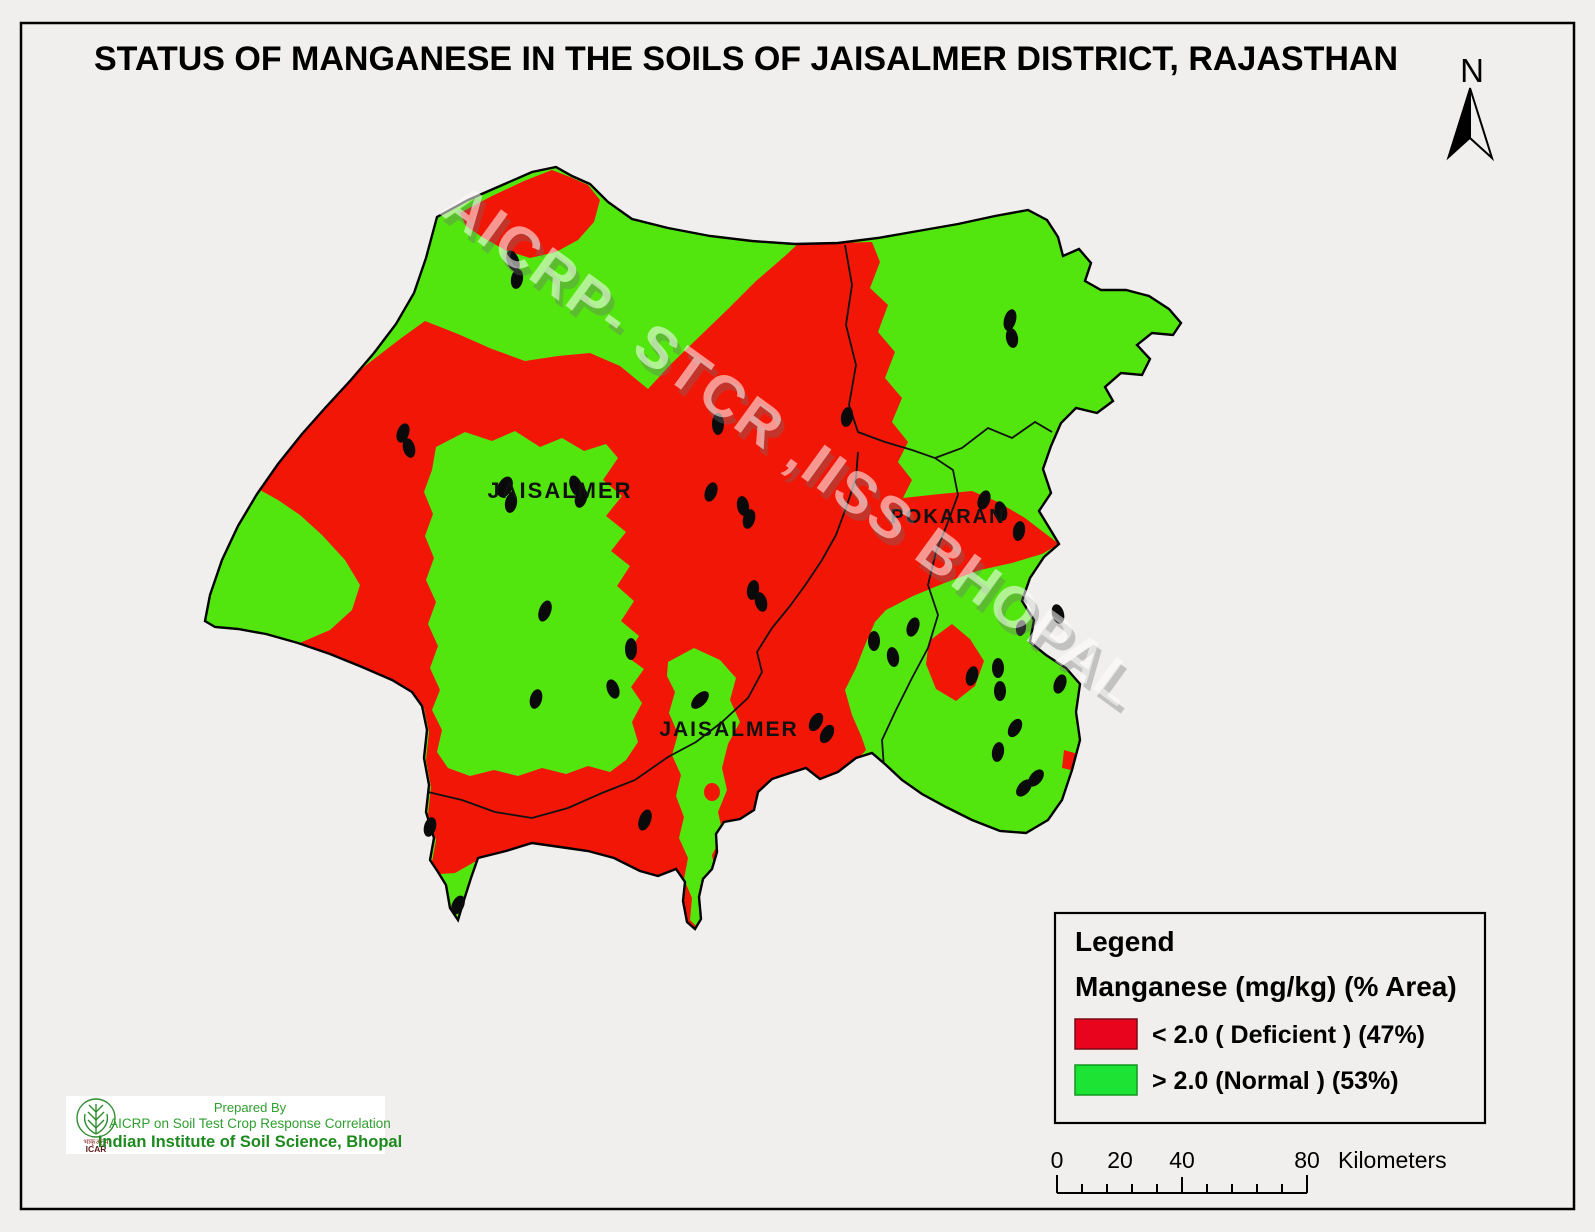 Image resolution: width=1595 pixels, height=1232 pixels. I want to click on scale-tick-40: 40, so click(1182, 1160).